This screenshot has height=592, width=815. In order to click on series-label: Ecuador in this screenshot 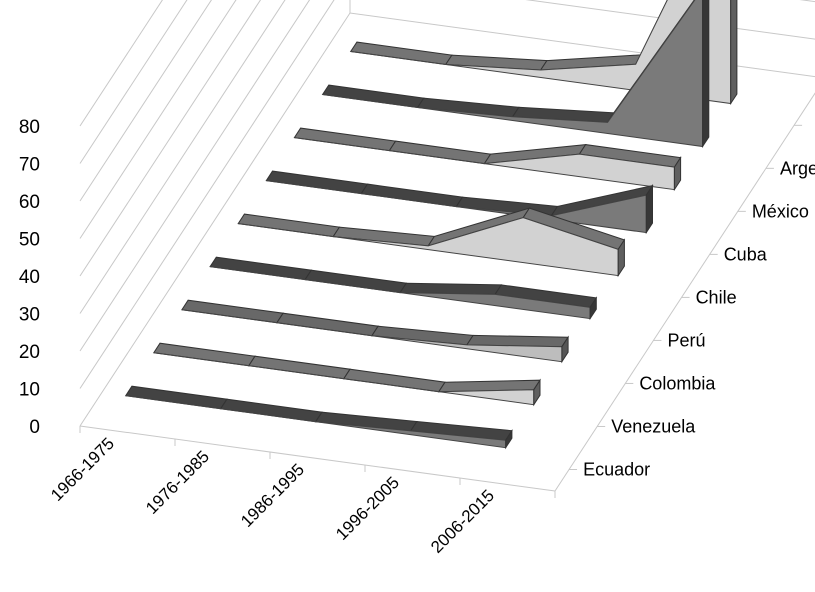, I will do `click(616, 469)`.